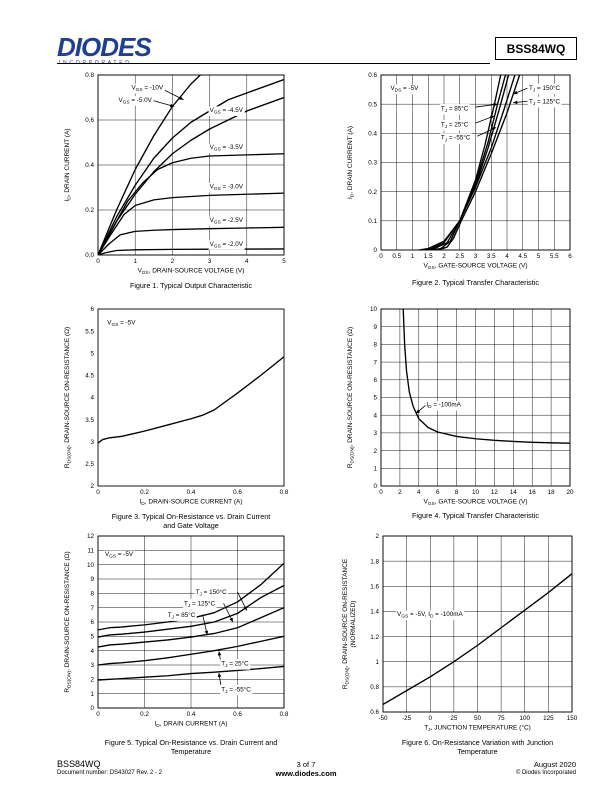 The height and width of the screenshot is (792, 612). I want to click on chart-2-x-tick-label: 5.5, so click(554, 256).